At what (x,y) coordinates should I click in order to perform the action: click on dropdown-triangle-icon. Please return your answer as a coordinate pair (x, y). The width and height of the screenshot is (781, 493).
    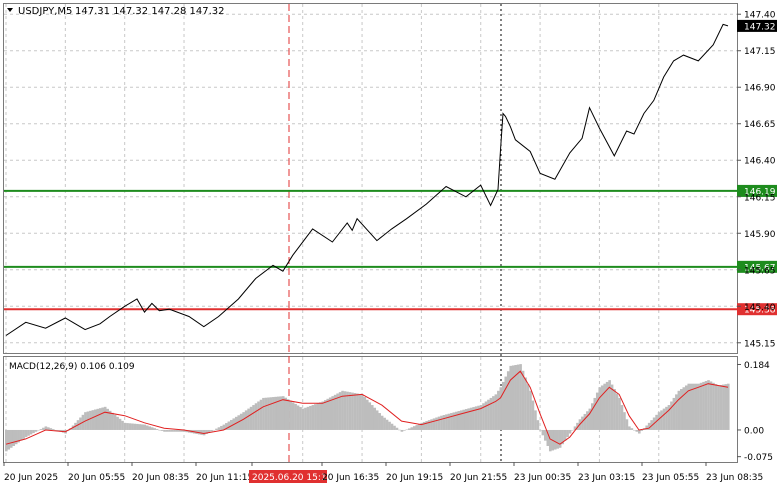
    Looking at the image, I should click on (10, 10).